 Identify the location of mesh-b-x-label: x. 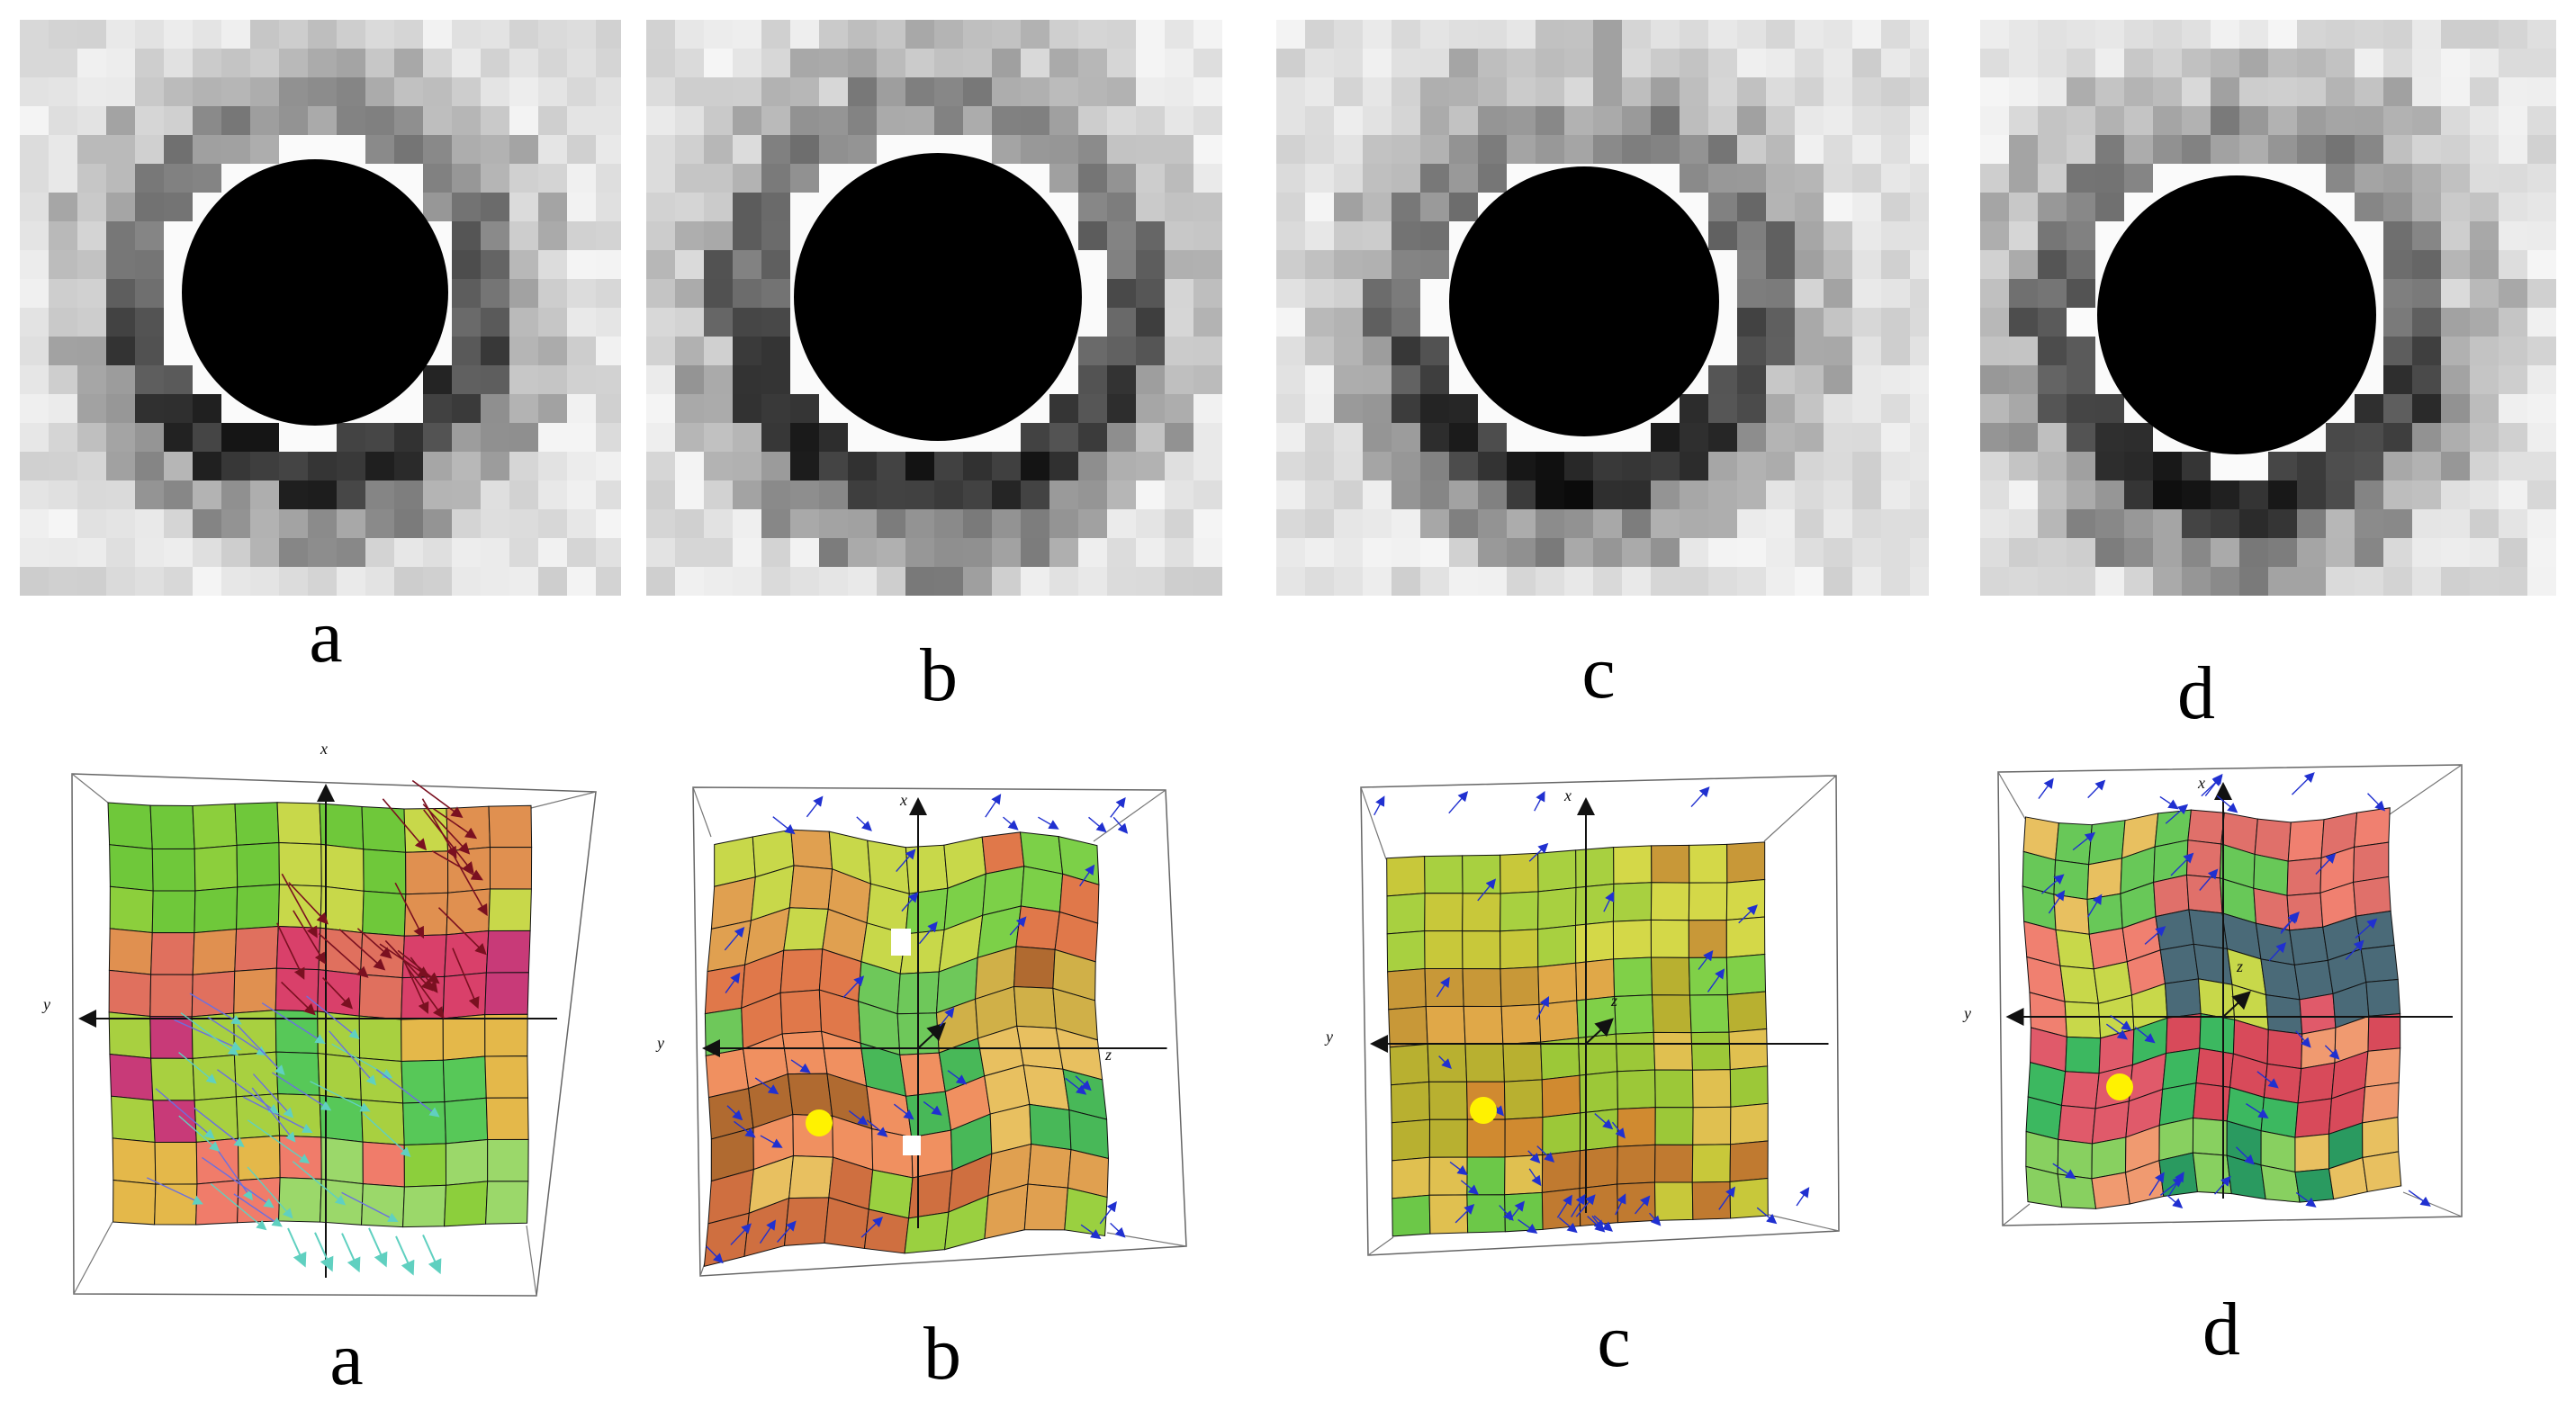
(903, 800).